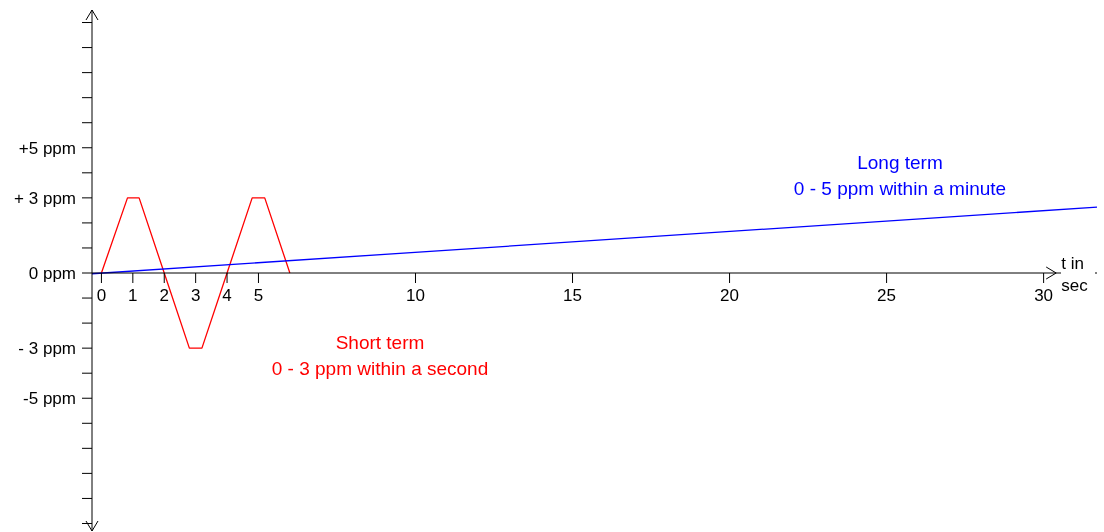  What do you see at coordinates (49, 399) in the screenshot?
I see `y-tick-label: -5 ppm` at bounding box center [49, 399].